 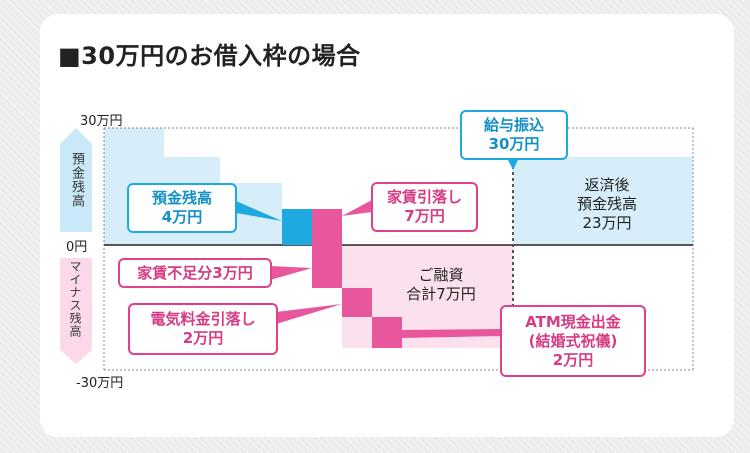 I want to click on shortfall-callout-text: 家賃不足分3万円, so click(x=195, y=272).